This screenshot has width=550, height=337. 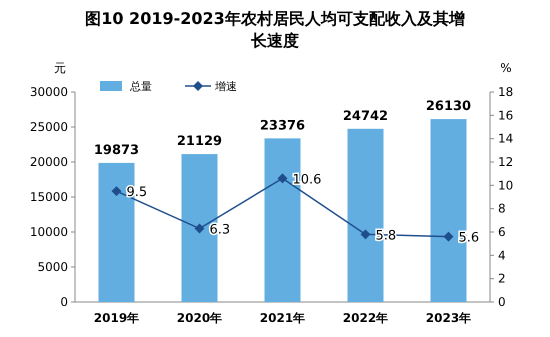 What do you see at coordinates (117, 318) in the screenshot?
I see `x-tick-label: 2019年` at bounding box center [117, 318].